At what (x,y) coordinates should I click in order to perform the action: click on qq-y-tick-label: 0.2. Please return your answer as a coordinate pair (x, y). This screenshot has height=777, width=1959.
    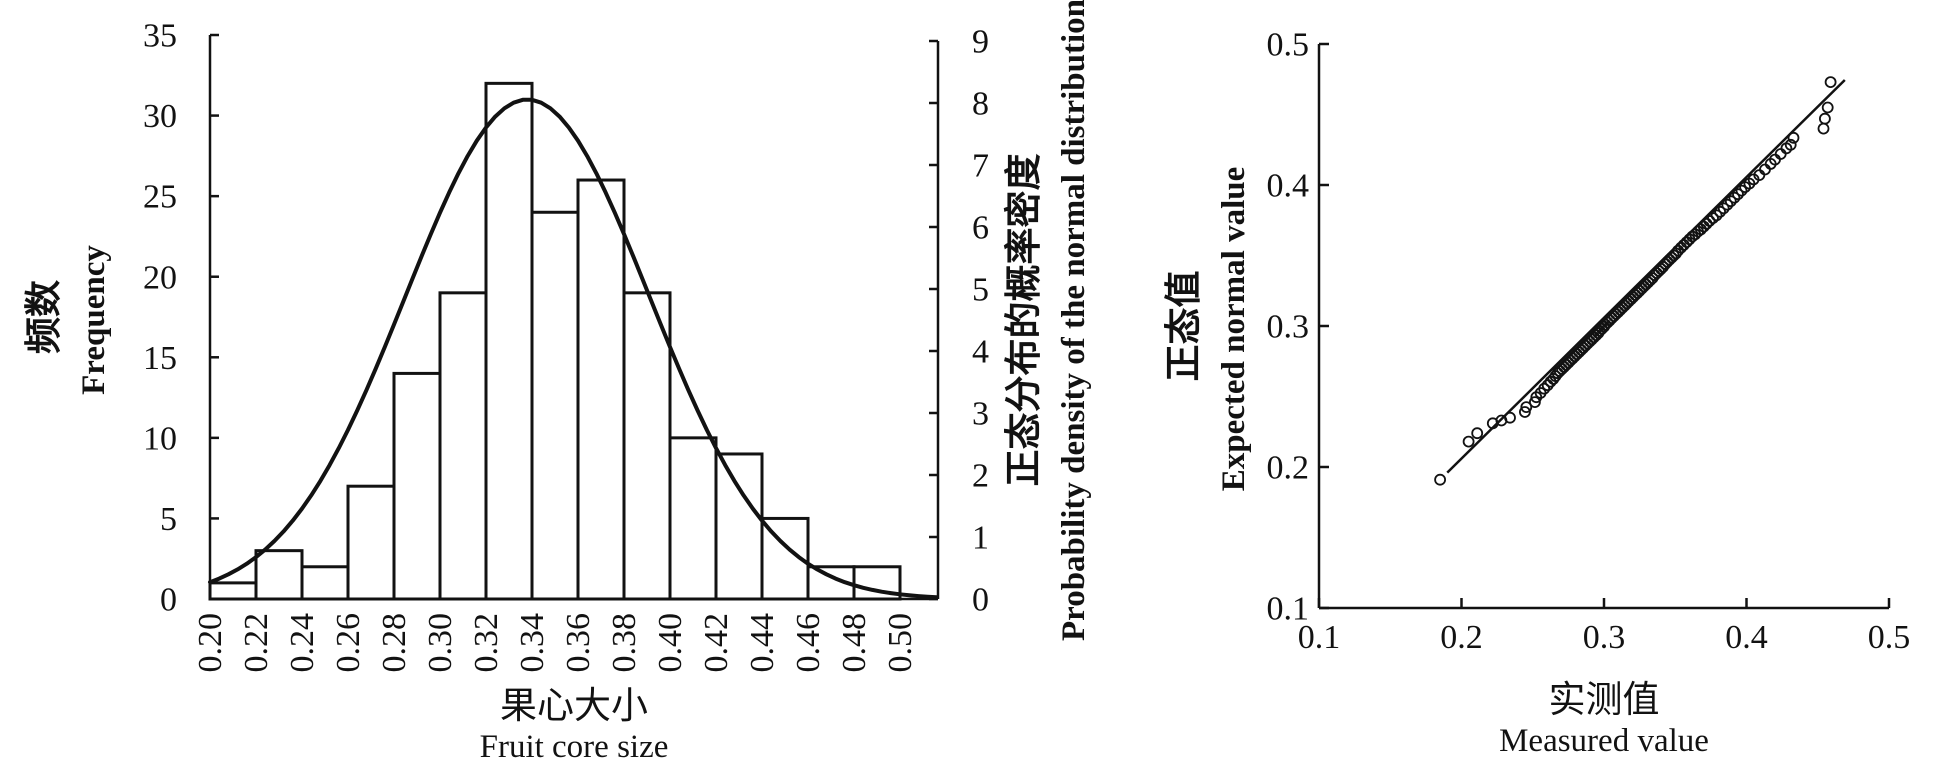
    Looking at the image, I should click on (1288, 468).